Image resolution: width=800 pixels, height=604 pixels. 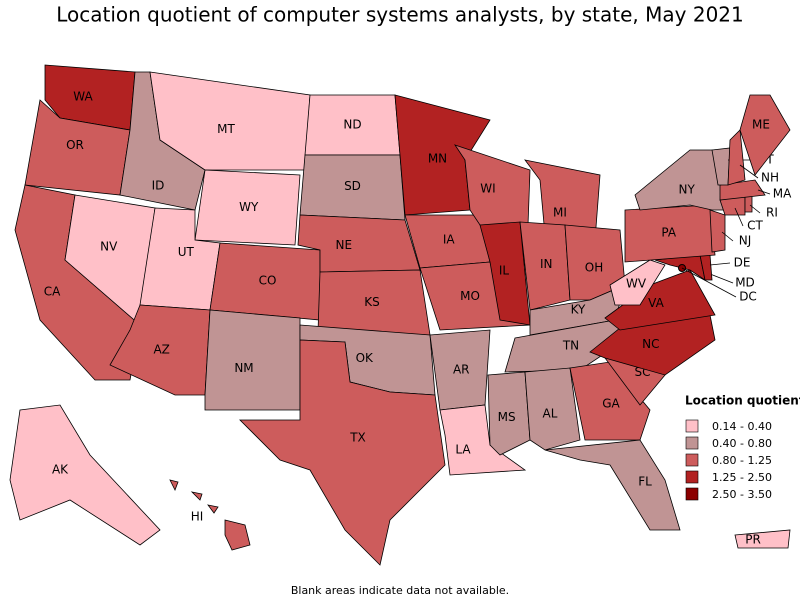 What do you see at coordinates (365, 358) in the screenshot?
I see `state-label: OK` at bounding box center [365, 358].